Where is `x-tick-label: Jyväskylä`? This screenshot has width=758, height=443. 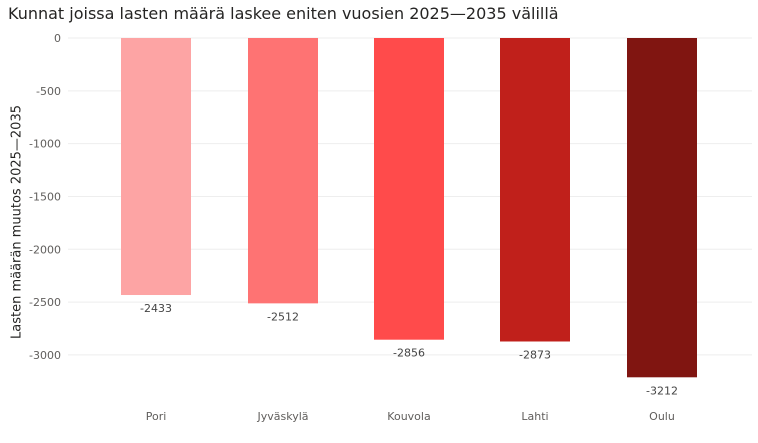
x-tick-label: Jyväskylä is located at coordinates (282, 416).